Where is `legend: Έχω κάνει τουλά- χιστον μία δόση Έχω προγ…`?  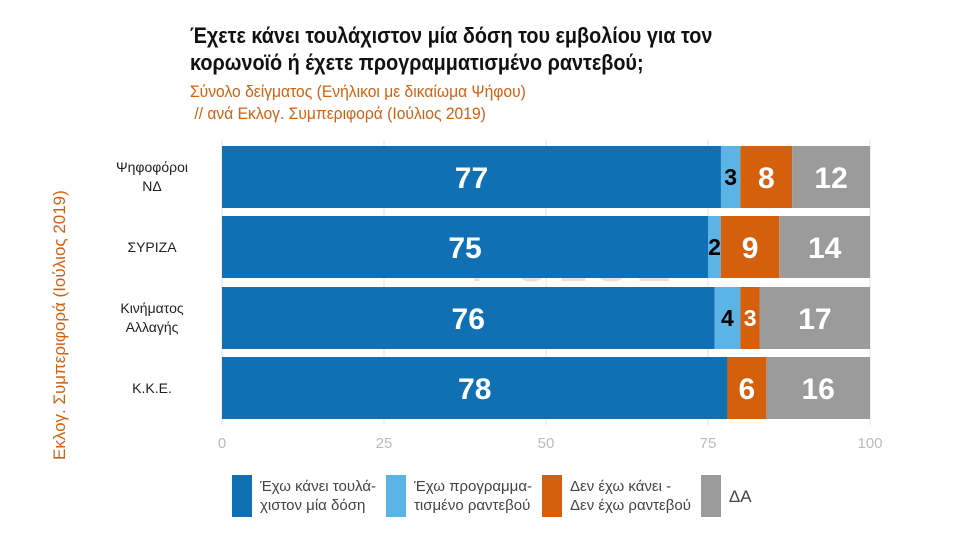 legend: Έχω κάνει τουλά- χιστον μία δόση Έχω προγ… is located at coordinates (492, 496).